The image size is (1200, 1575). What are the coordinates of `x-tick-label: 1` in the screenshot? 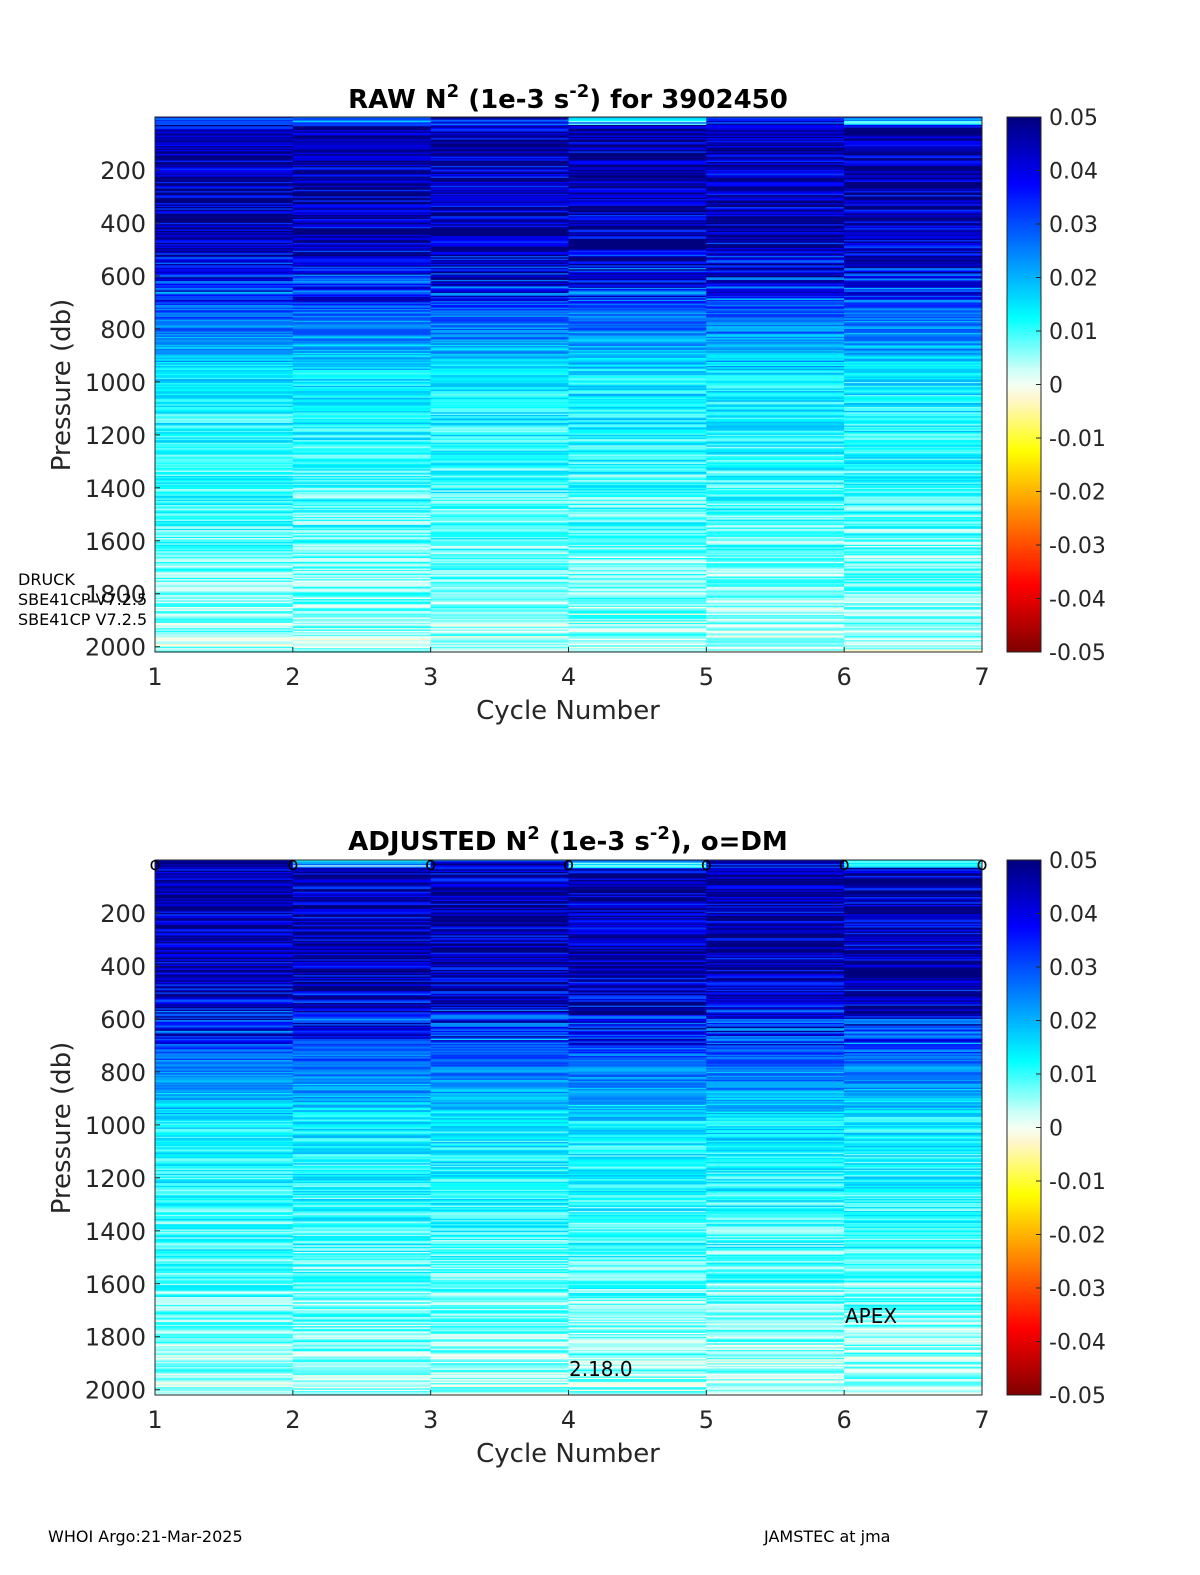 It's located at (154, 677).